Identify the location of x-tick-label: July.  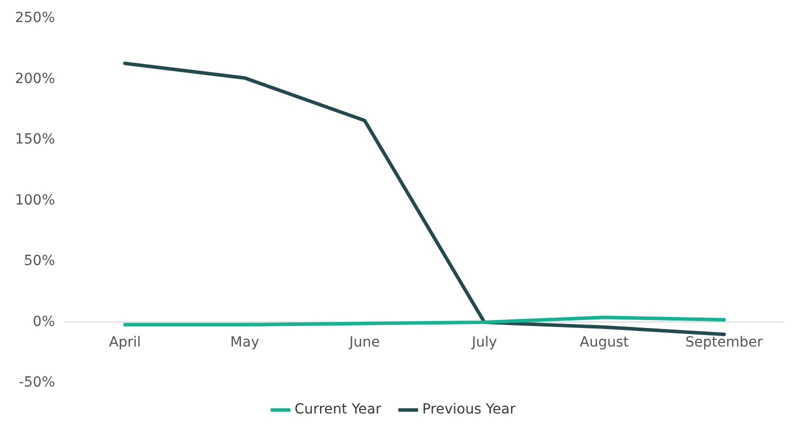
(484, 342).